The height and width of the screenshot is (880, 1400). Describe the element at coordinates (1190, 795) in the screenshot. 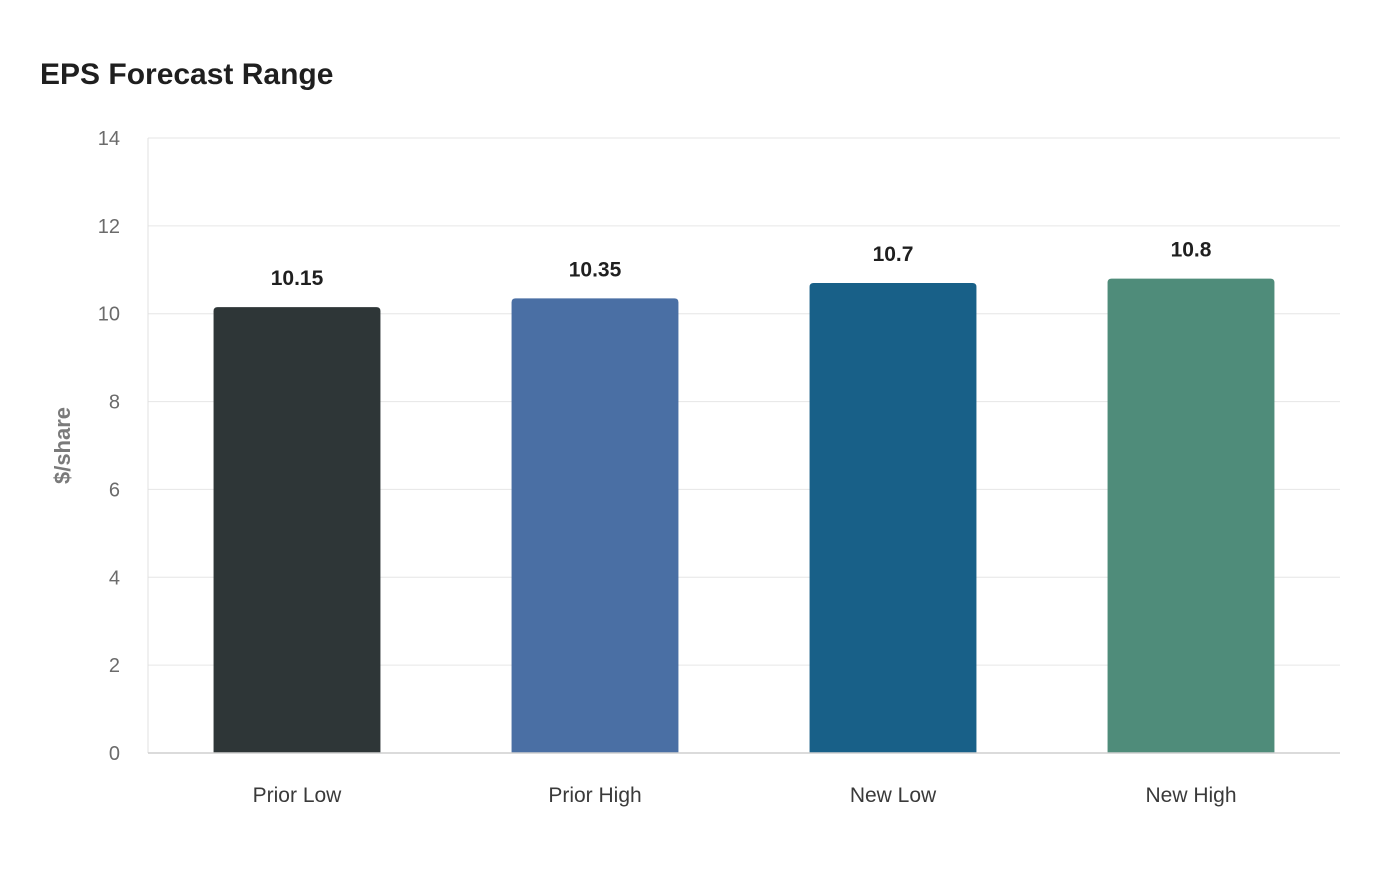

I see `x-tick-label: New High` at that location.